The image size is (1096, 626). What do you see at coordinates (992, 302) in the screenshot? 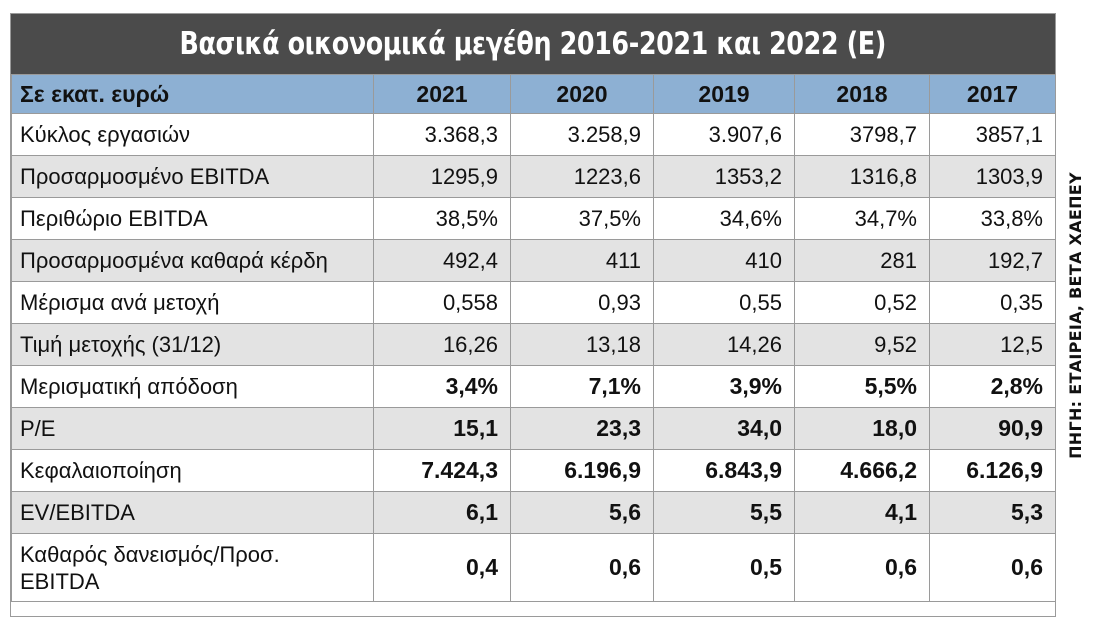
I see `row-value: 0,35` at bounding box center [992, 302].